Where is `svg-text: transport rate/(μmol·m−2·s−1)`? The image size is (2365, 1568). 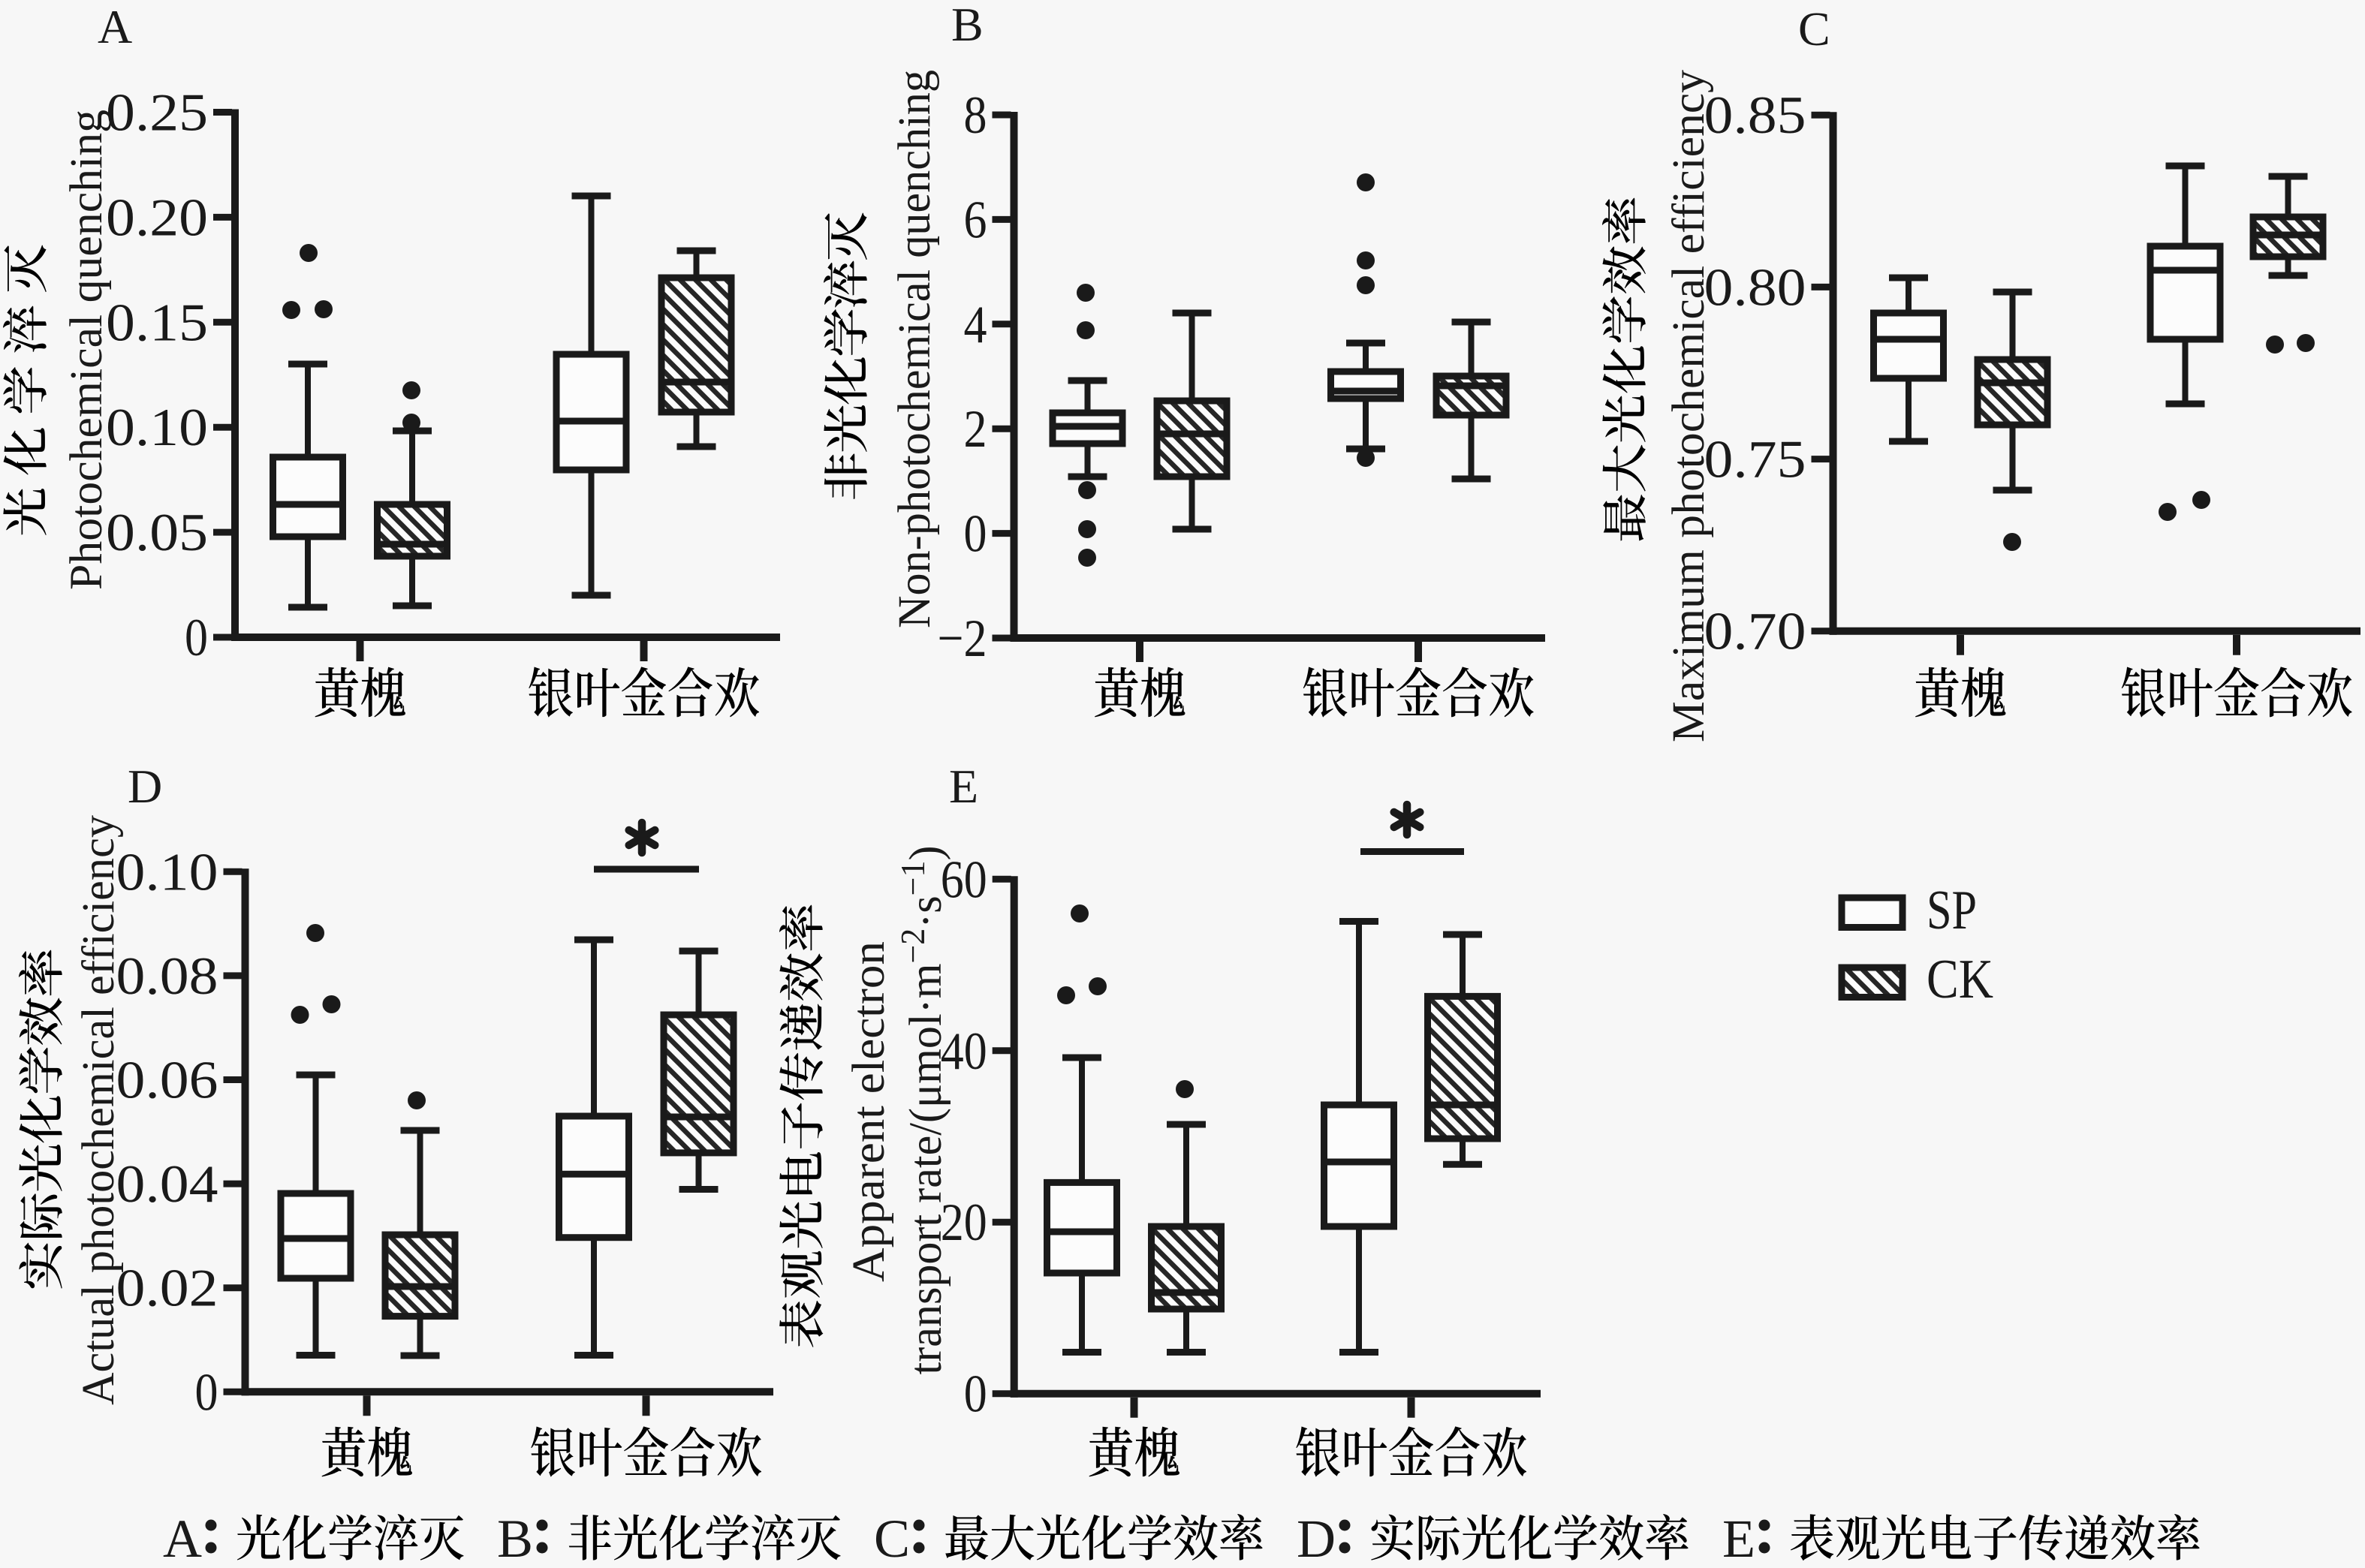
svg-text: transport rate/(μmol·m−2·s−1) is located at coordinates (922, 1110).